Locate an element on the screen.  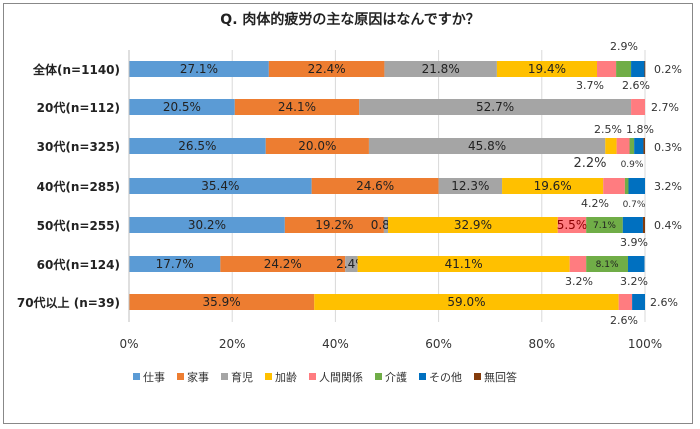
data-label: 35.9% is located at coordinates (222, 302).